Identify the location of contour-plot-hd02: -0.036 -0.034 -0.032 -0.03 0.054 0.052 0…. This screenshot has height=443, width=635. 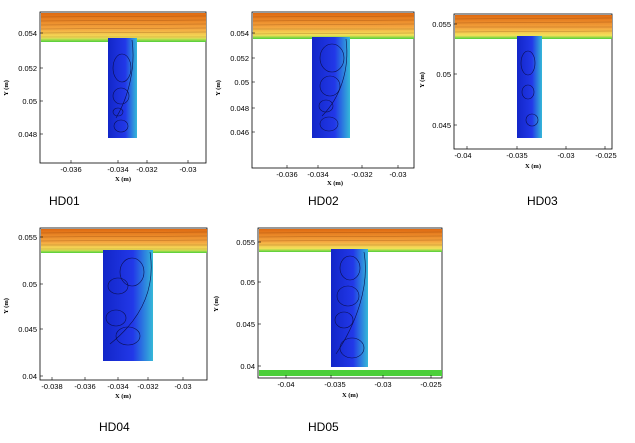
(315, 99).